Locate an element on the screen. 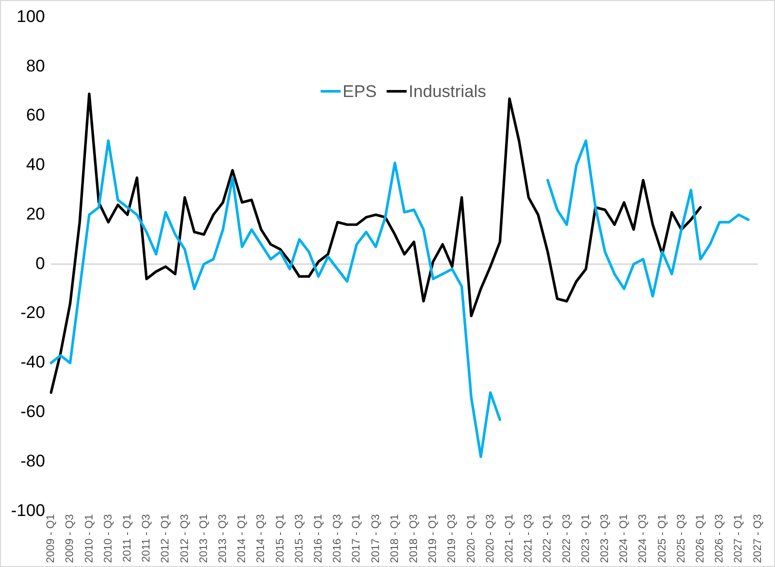 The image size is (775, 567). x-tick-label: 2009 - Q3 is located at coordinates (70, 538).